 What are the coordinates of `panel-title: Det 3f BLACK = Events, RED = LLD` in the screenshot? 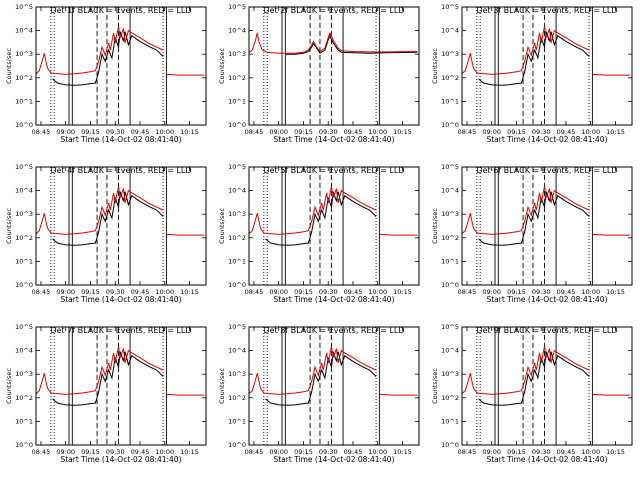 It's located at (546, 10).